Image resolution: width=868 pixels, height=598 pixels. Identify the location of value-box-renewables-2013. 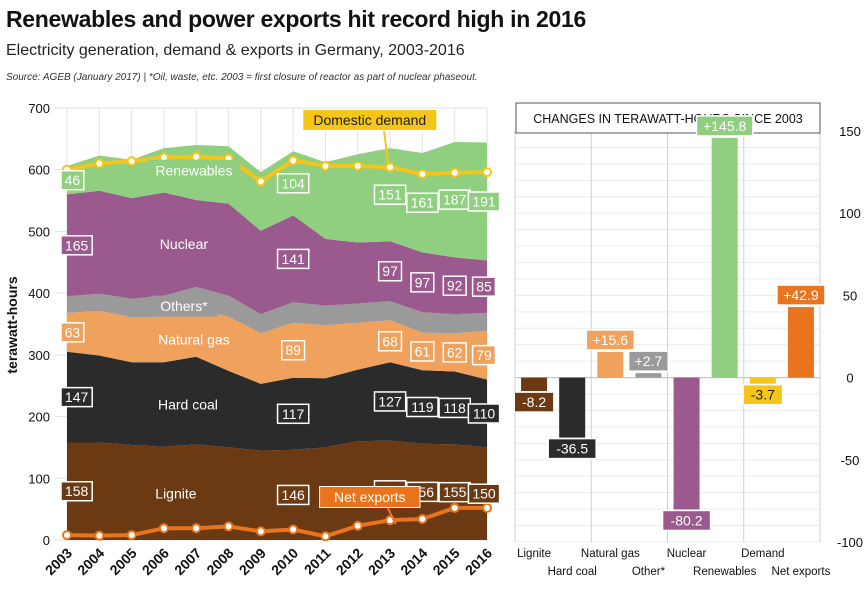
(390, 194).